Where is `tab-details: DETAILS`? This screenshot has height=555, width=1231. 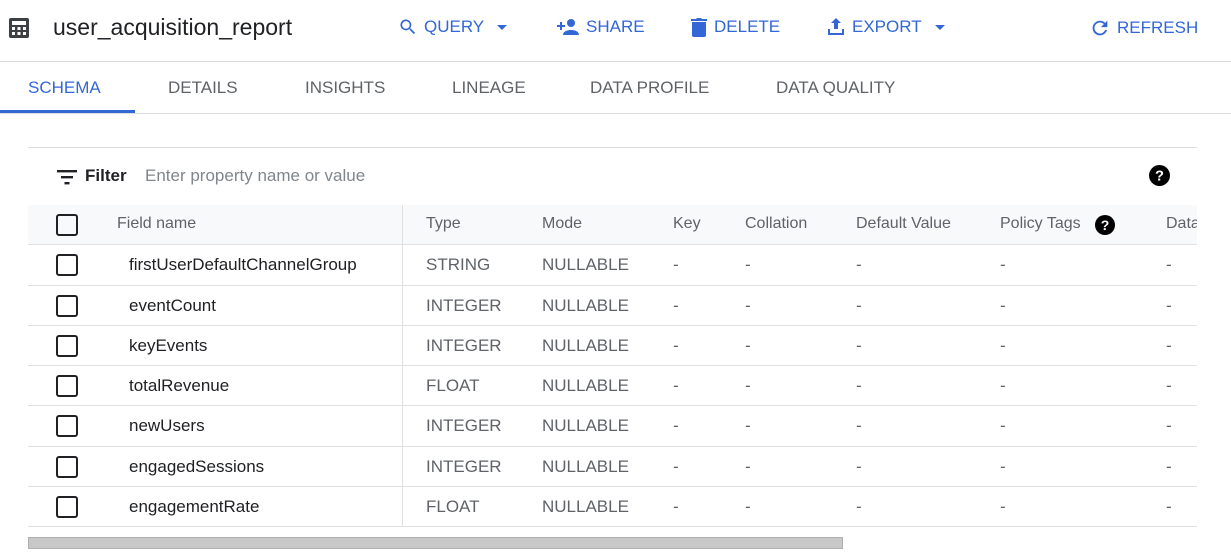 tab-details: DETAILS is located at coordinates (203, 87).